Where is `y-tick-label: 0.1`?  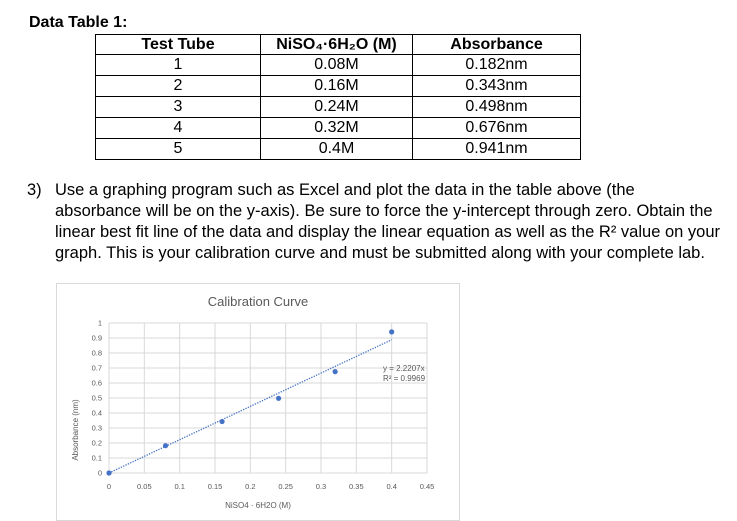 y-tick-label: 0.1 is located at coordinates (97, 458).